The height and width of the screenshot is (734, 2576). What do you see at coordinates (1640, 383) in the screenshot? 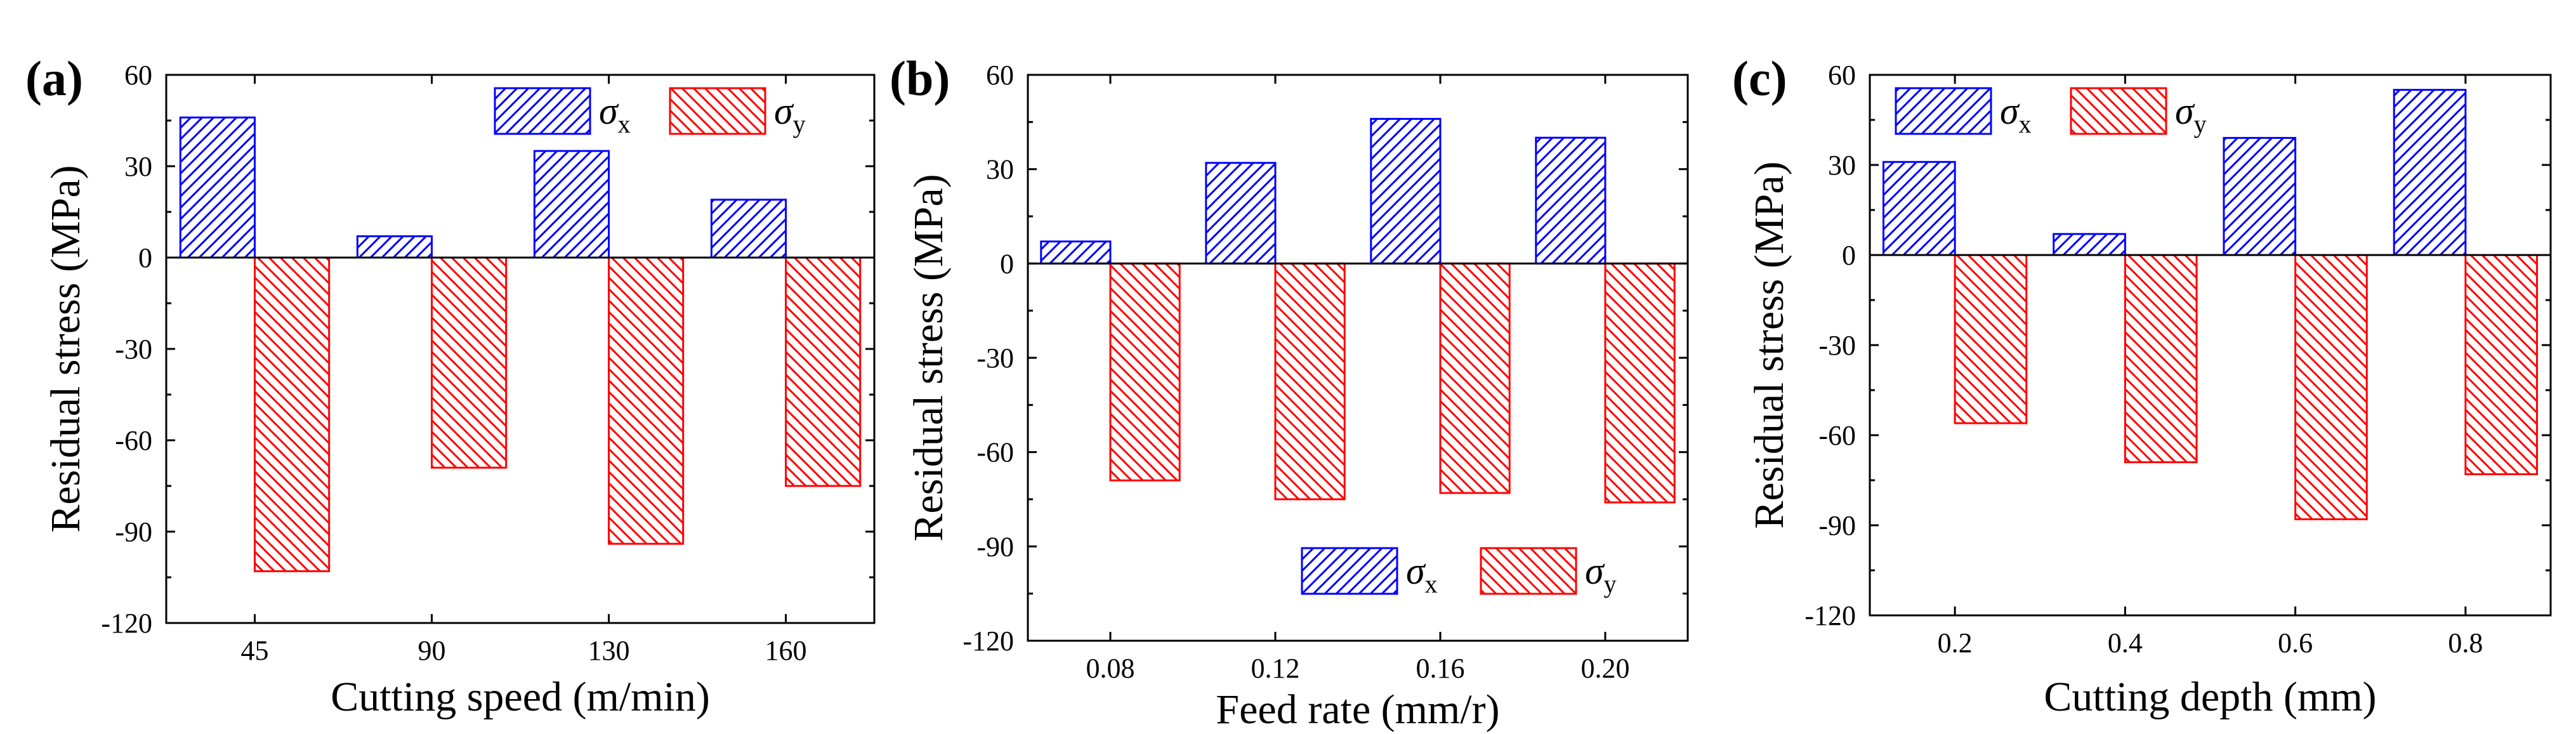
I see `bar-sigma-y-0.20` at bounding box center [1640, 383].